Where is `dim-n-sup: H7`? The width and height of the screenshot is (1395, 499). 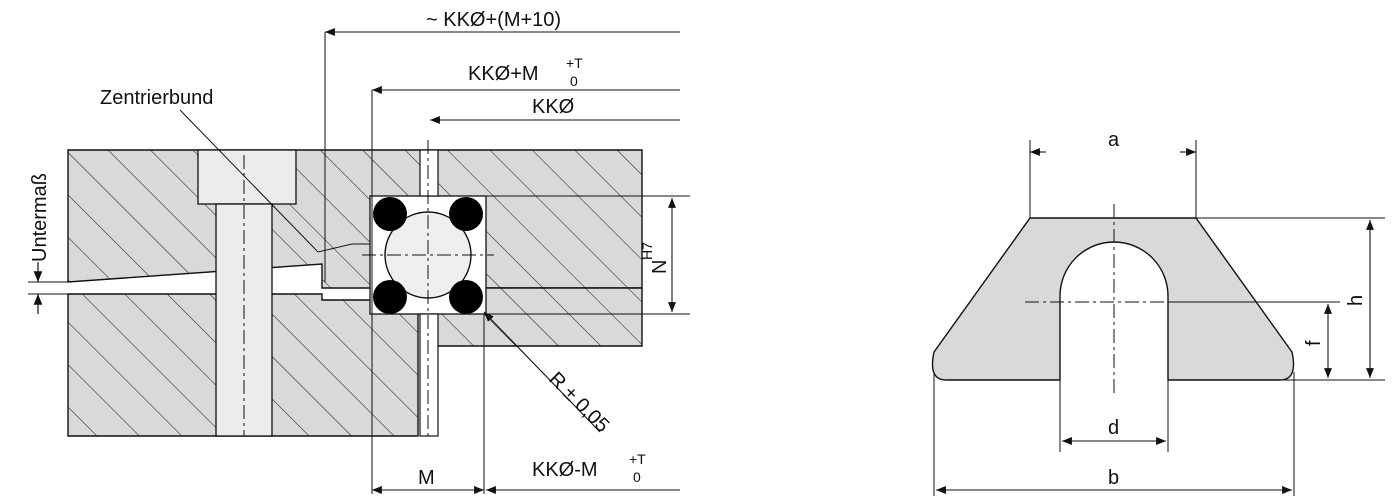
dim-n-sup: H7 is located at coordinates (647, 251).